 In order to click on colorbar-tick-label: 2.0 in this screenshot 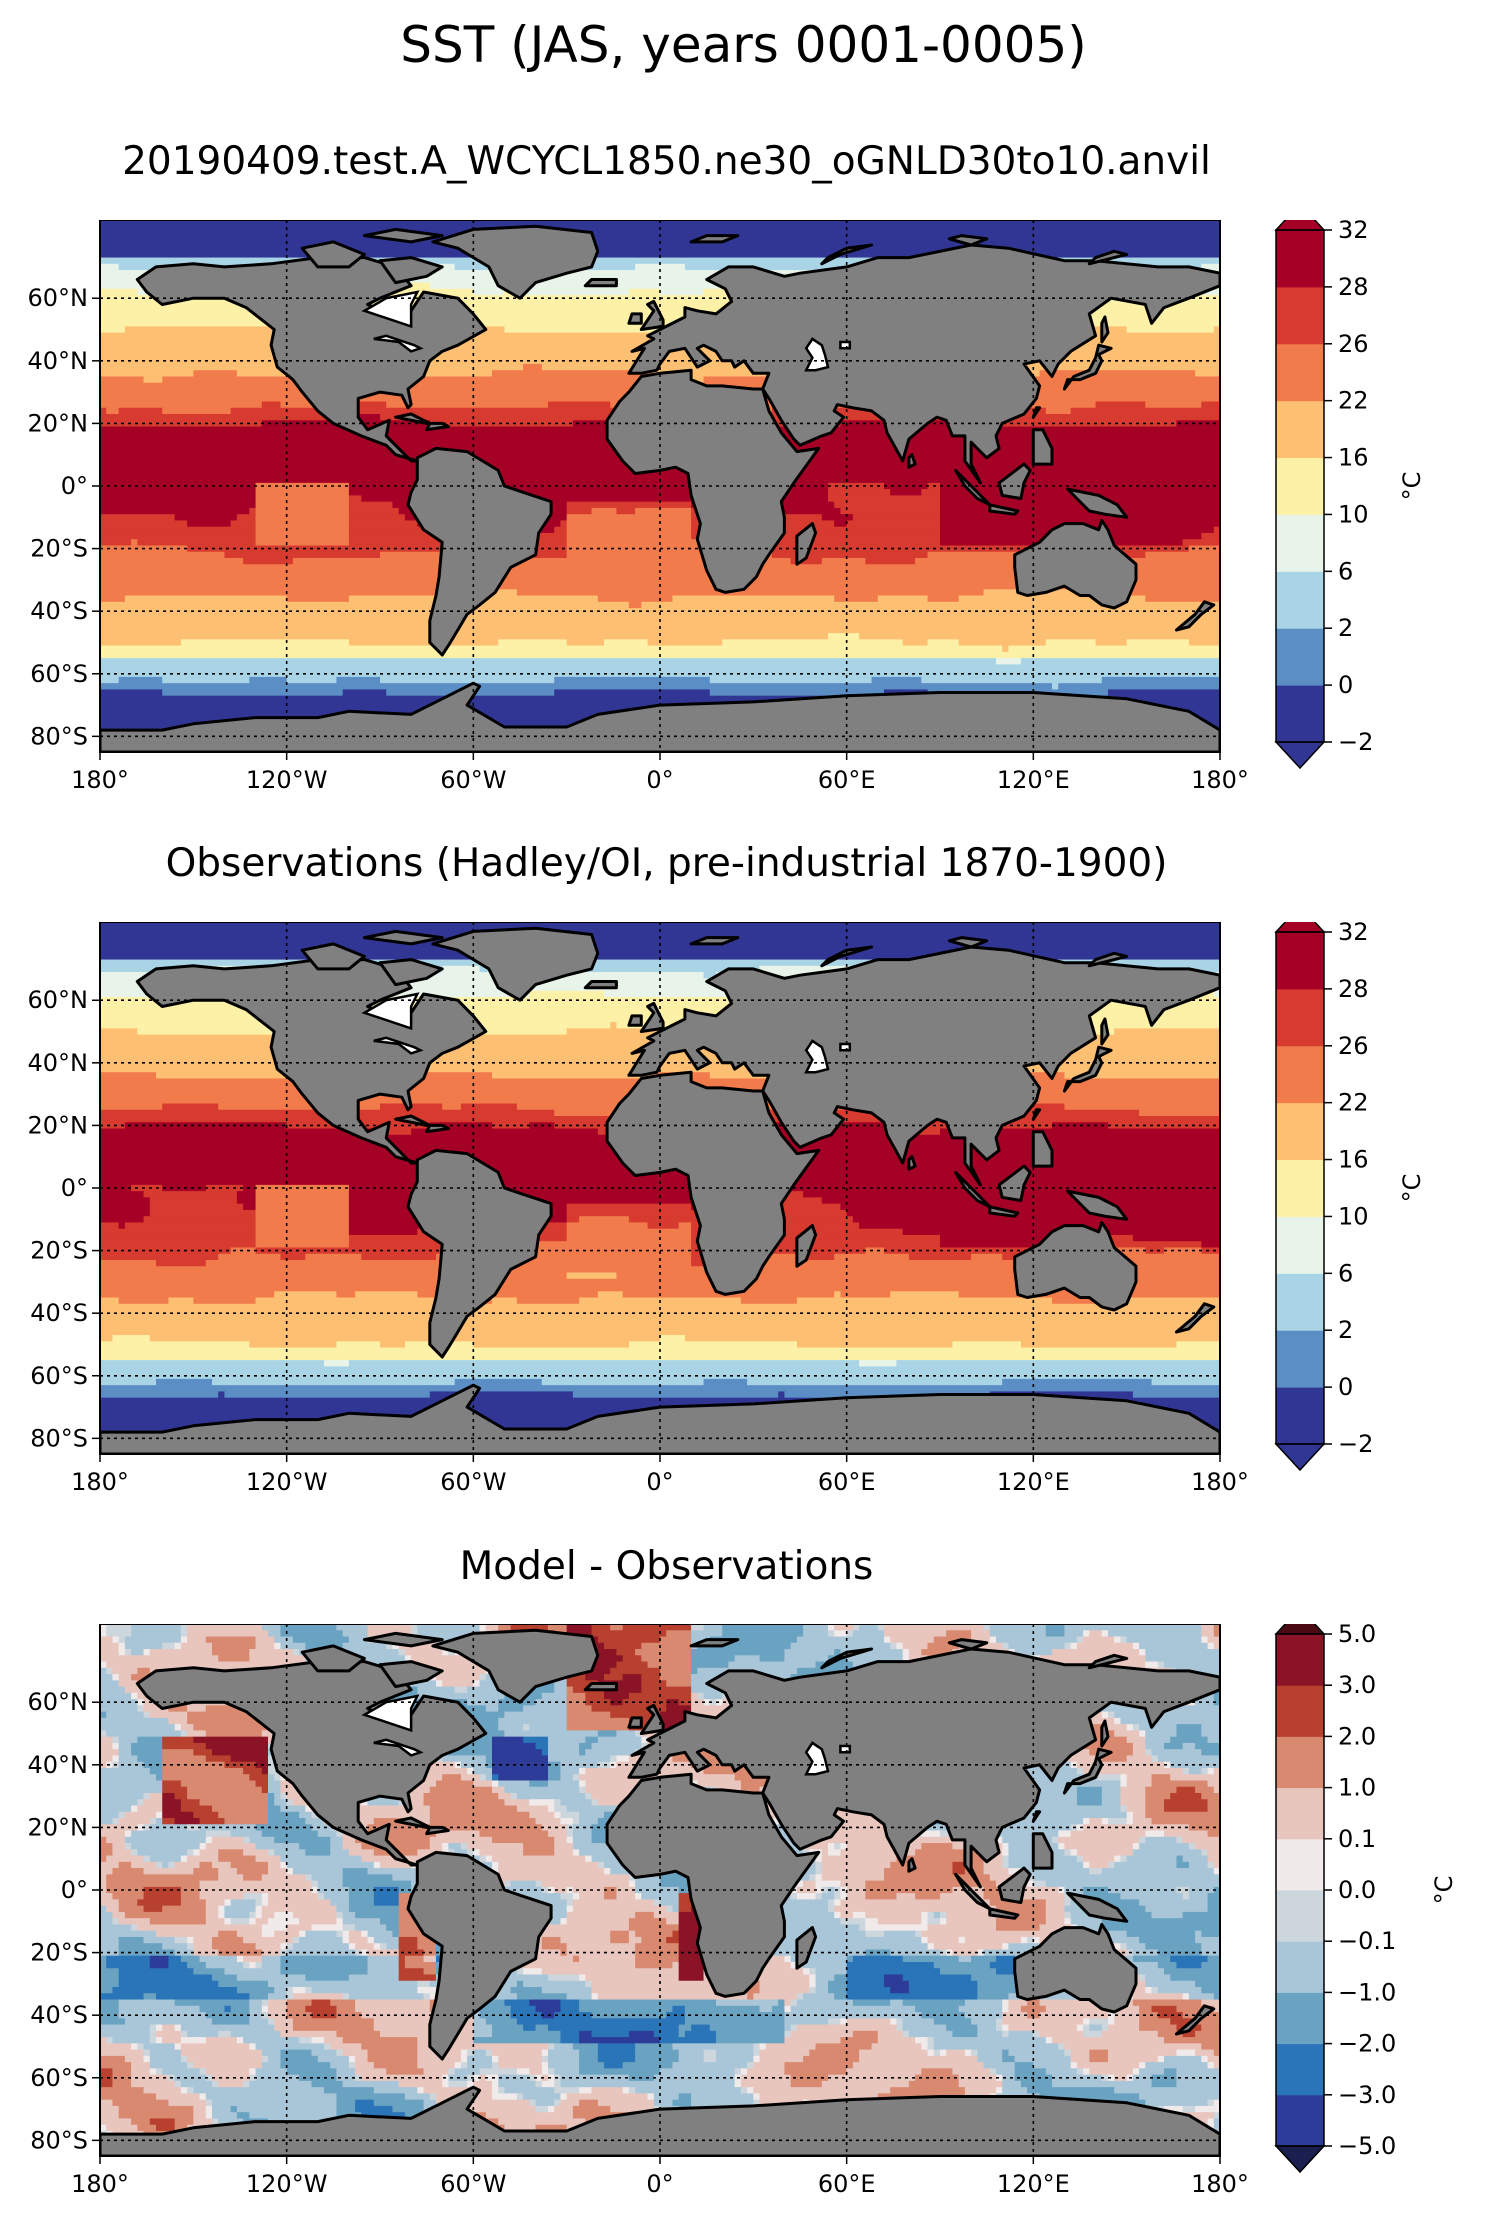, I will do `click(1357, 1736)`.